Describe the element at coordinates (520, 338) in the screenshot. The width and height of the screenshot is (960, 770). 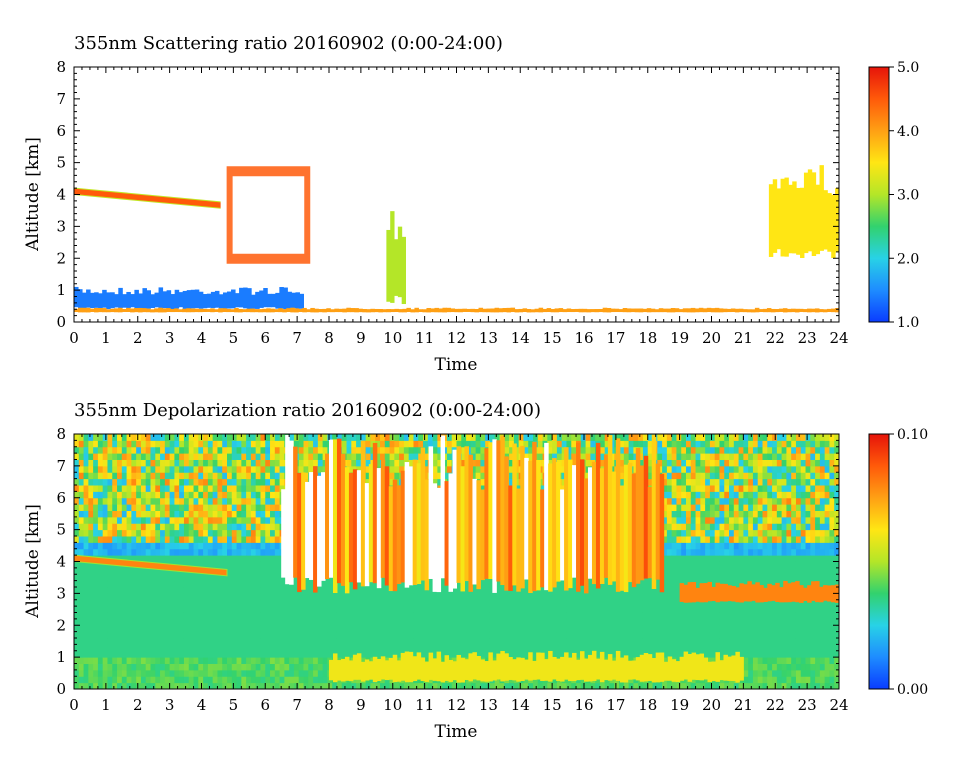
I see `scattering-ratio-x-tick-label: 14` at that location.